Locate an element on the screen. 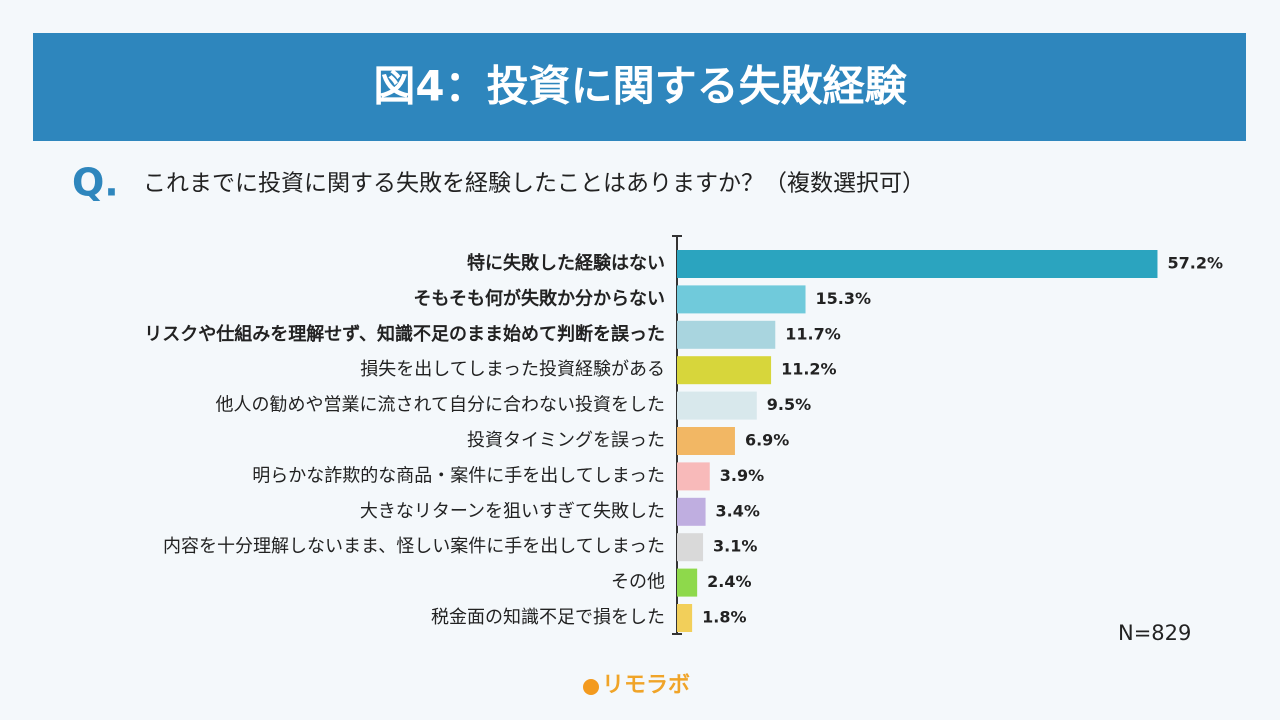 This screenshot has height=720, width=1280. category-label: その他 is located at coordinates (638, 582).